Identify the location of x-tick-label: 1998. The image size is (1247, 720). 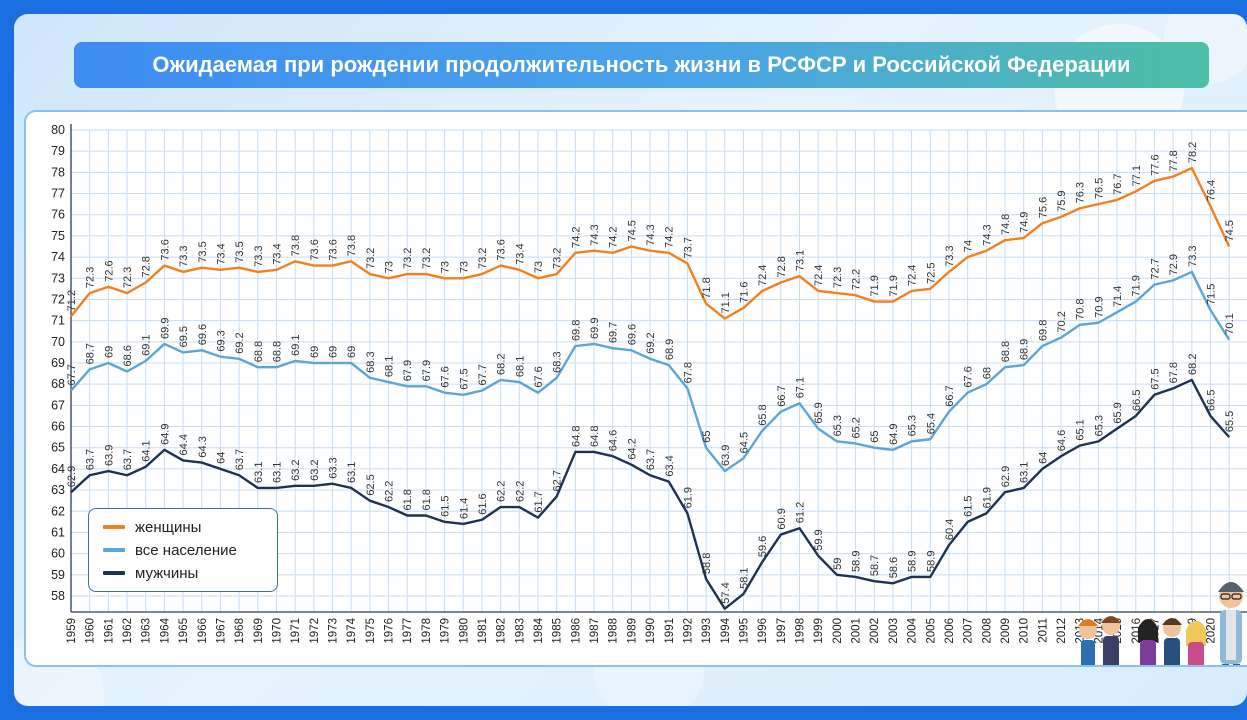
(801, 631).